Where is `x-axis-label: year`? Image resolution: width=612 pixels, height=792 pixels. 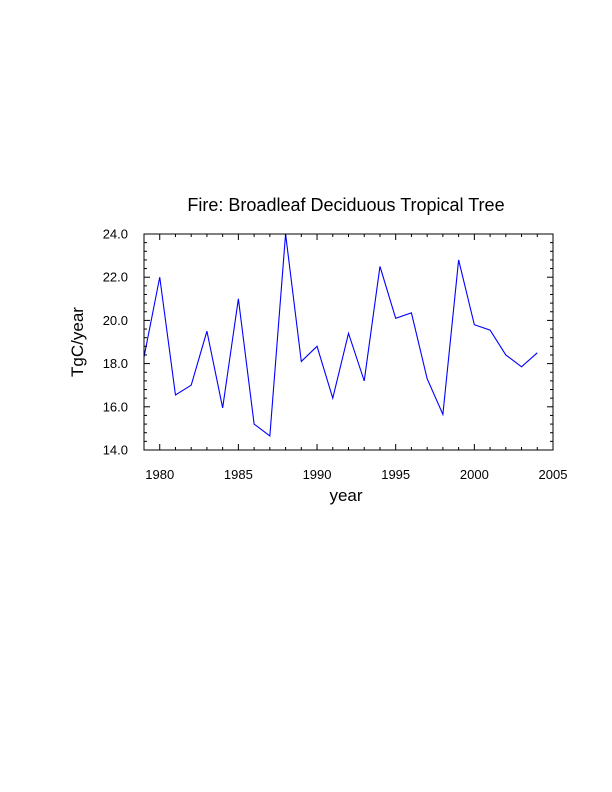 x-axis-label: year is located at coordinates (345, 495).